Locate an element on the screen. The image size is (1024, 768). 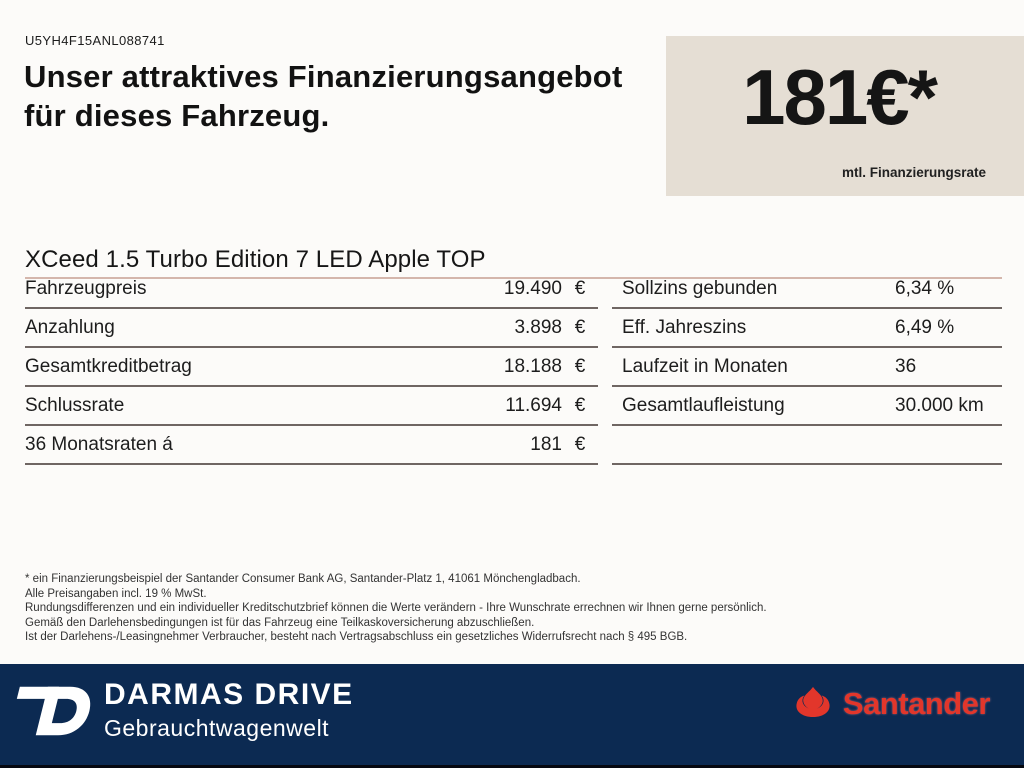
monthly-rate-amount: 181€* is located at coordinates (840, 97).